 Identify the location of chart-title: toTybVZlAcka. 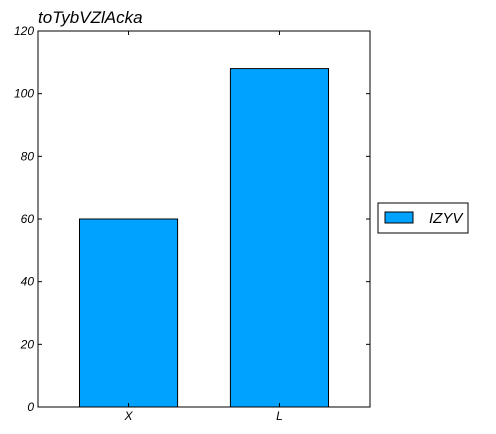
(90, 17).